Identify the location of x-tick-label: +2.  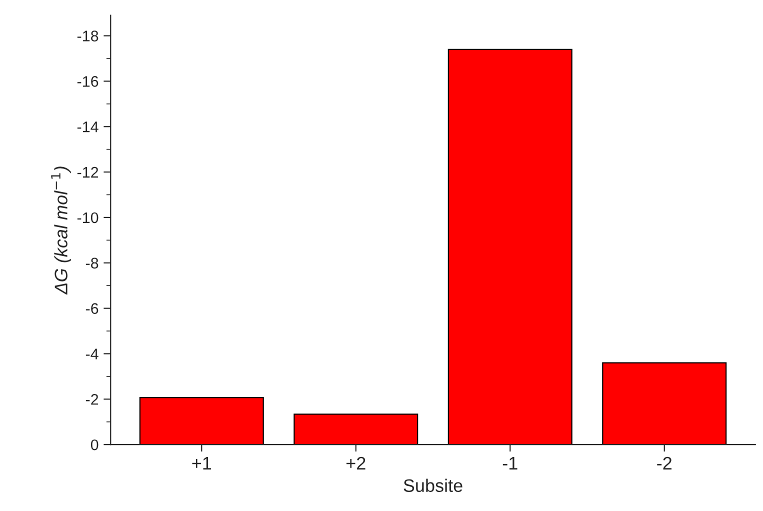
(356, 463).